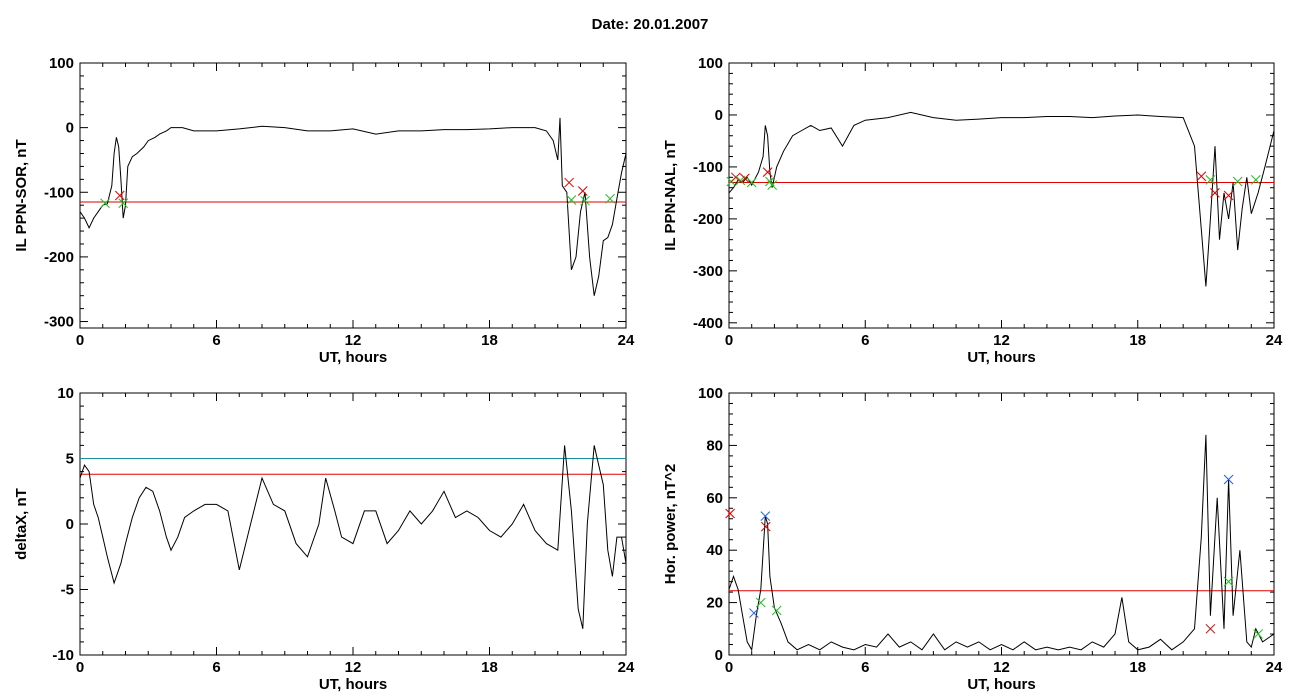  Describe the element at coordinates (714, 603) in the screenshot. I see `y-tick-label: 20` at that location.